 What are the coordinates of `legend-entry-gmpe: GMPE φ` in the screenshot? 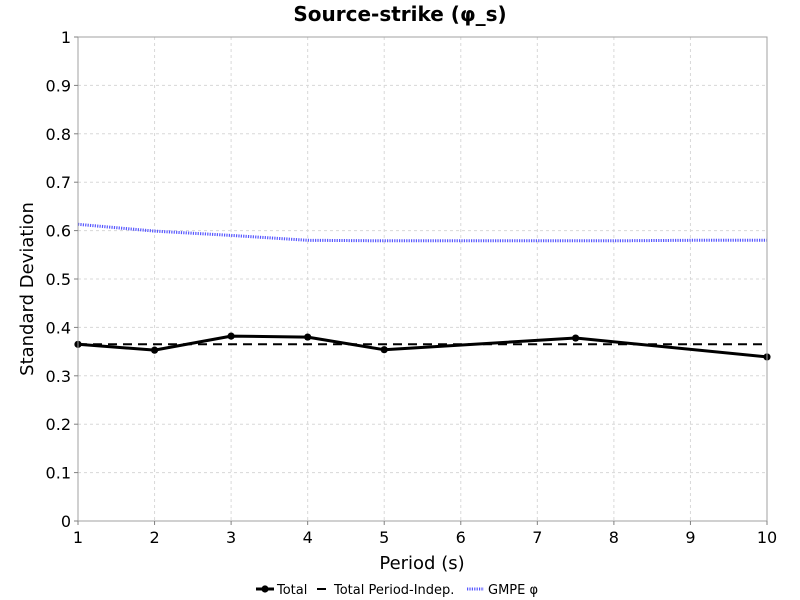 It's located at (502, 590).